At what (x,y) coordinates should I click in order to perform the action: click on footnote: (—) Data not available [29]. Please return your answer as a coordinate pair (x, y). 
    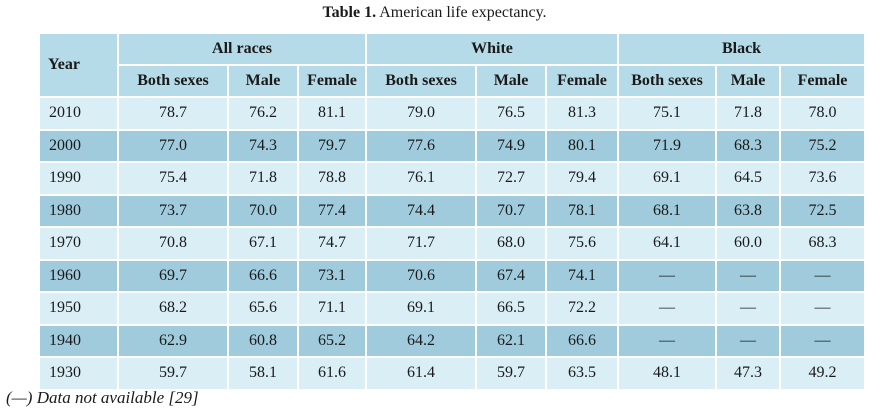
    Looking at the image, I should click on (102, 397).